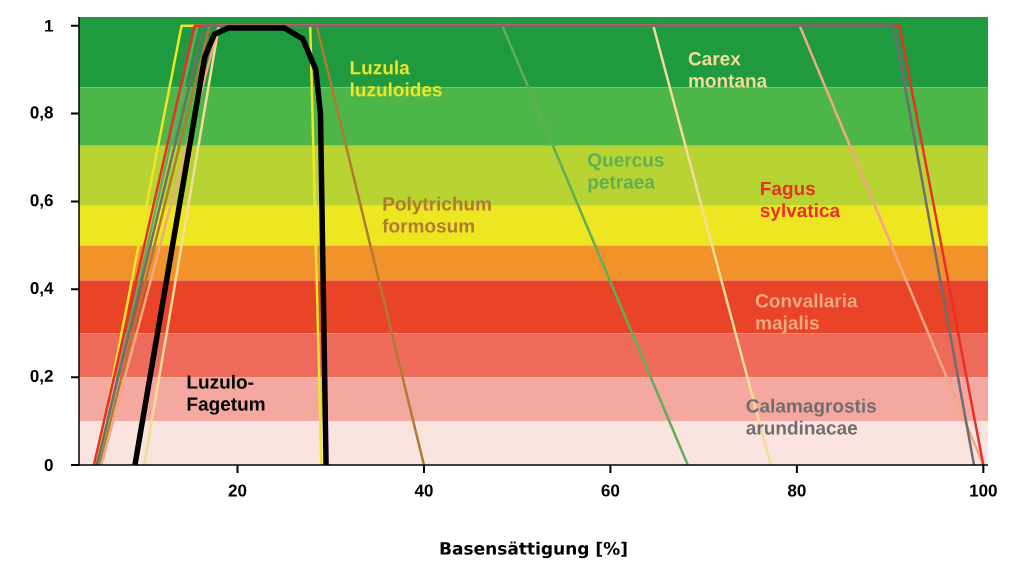 Image resolution: width=1010 pixels, height=580 pixels. Describe the element at coordinates (423, 490) in the screenshot. I see `x-tick-label: 40` at that location.